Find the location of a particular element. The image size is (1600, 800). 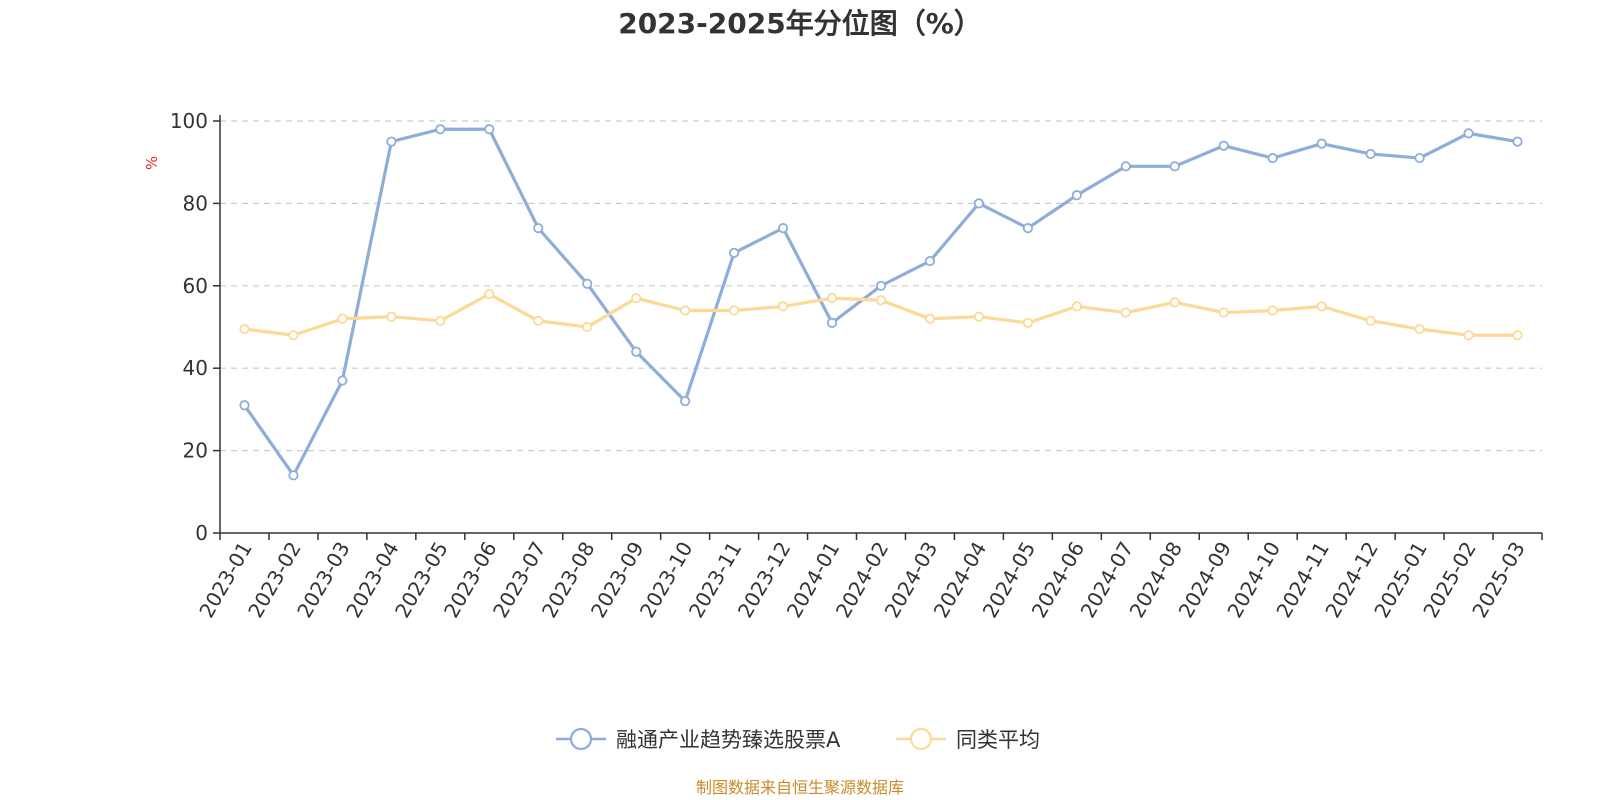

legend-item-0: 融通产业趋势臻选股票A is located at coordinates (698, 739).